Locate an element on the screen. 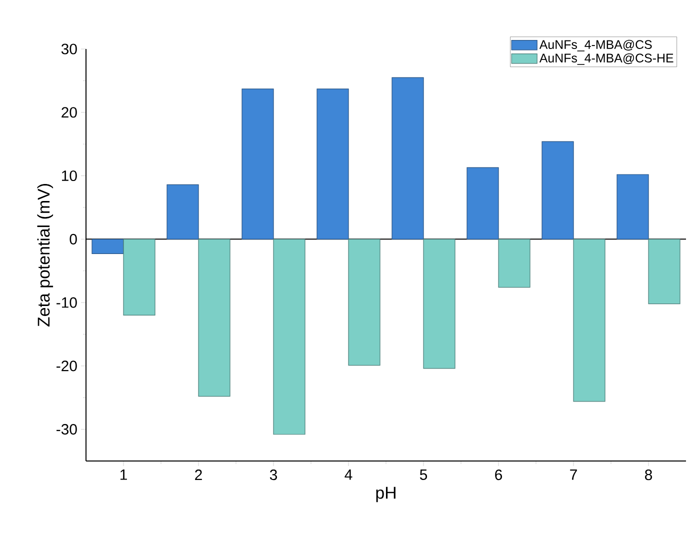 This screenshot has height=533, width=689. x-axis-title: pH is located at coordinates (386, 494).